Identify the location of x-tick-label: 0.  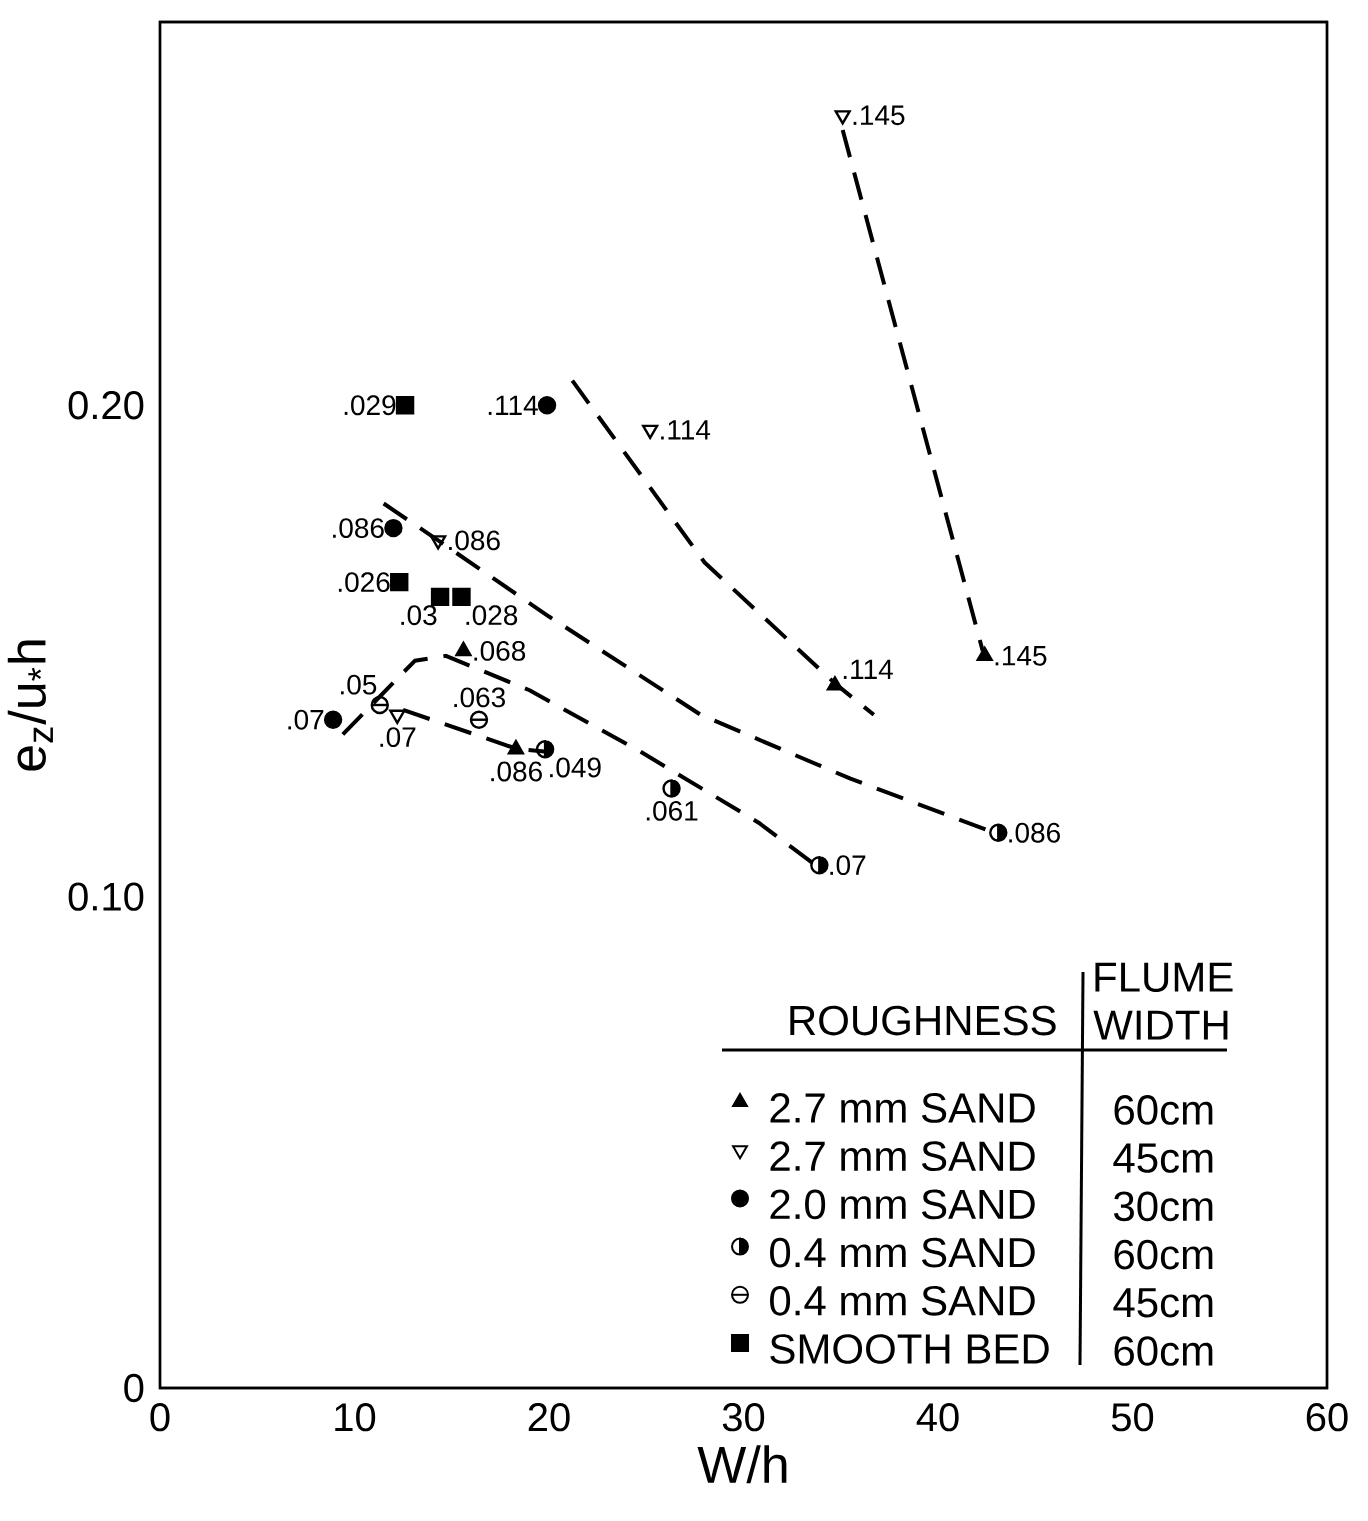
(160, 1417).